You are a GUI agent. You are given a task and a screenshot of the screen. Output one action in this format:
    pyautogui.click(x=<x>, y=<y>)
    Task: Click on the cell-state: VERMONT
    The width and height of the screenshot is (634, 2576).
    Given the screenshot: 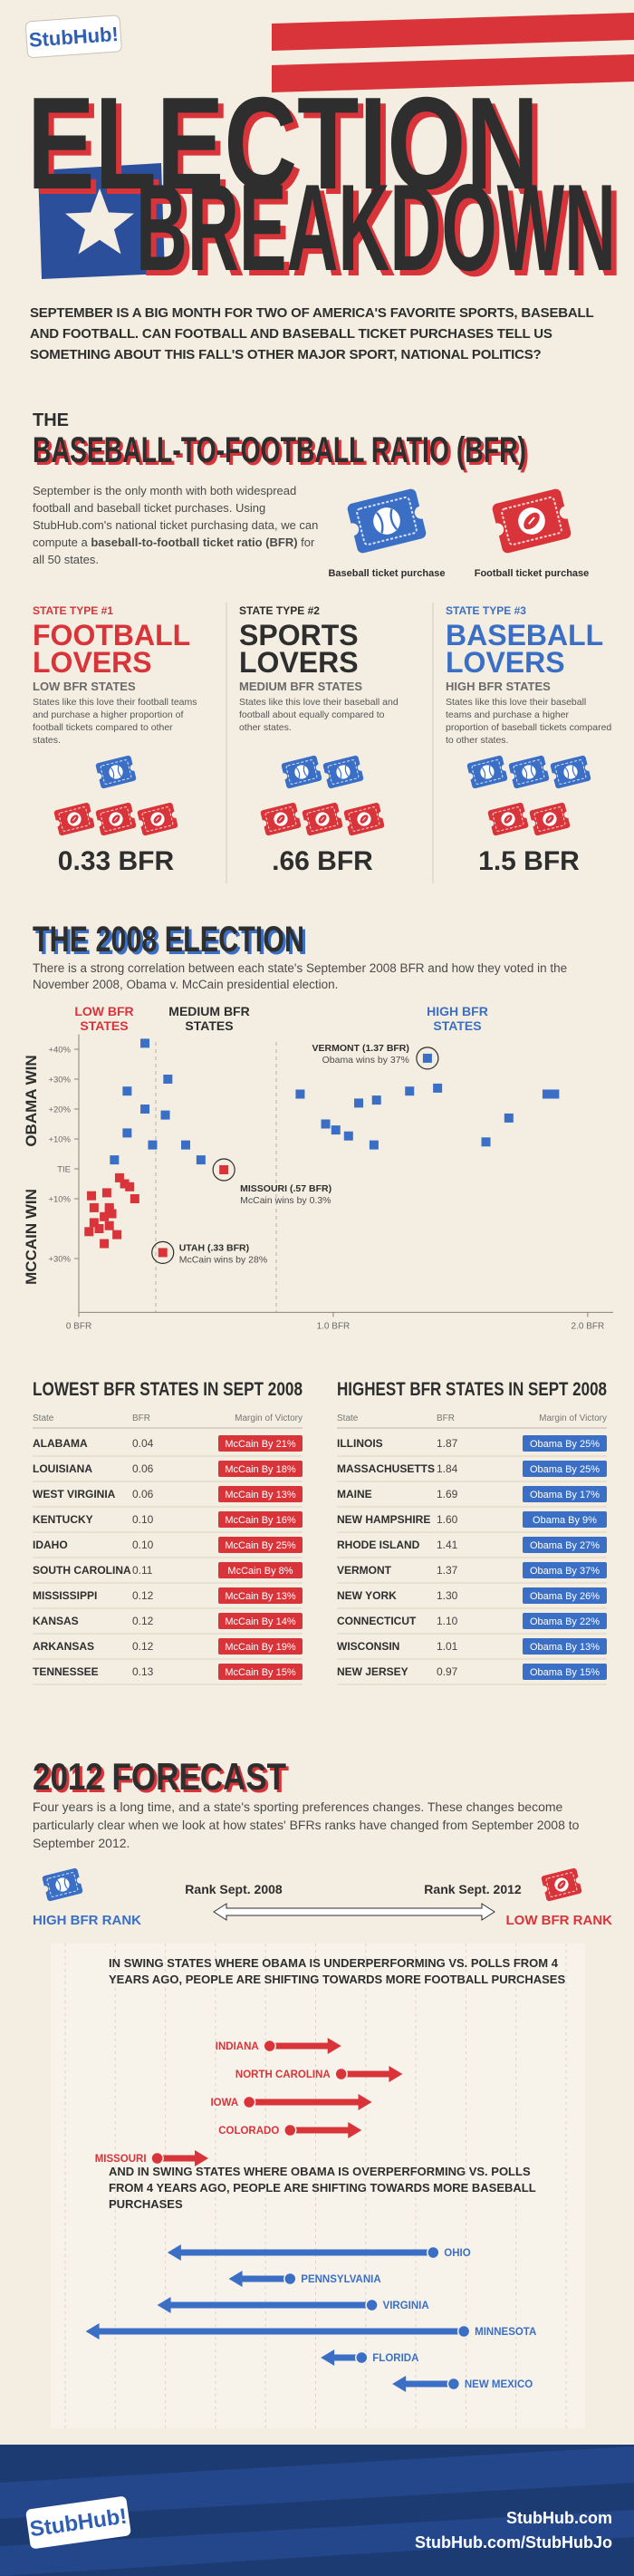 What is the action you would take?
    pyautogui.click(x=364, y=1570)
    